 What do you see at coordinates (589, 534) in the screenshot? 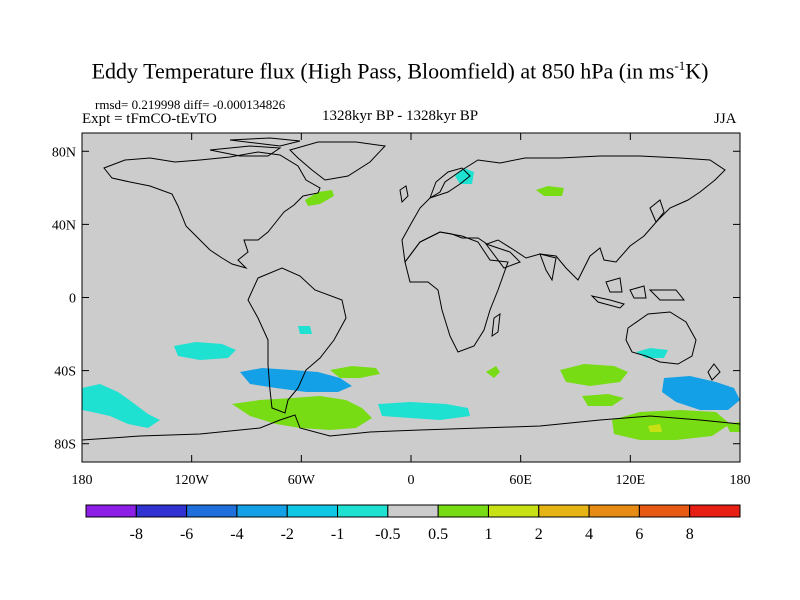
I see `colorbar-label-9: 4` at bounding box center [589, 534].